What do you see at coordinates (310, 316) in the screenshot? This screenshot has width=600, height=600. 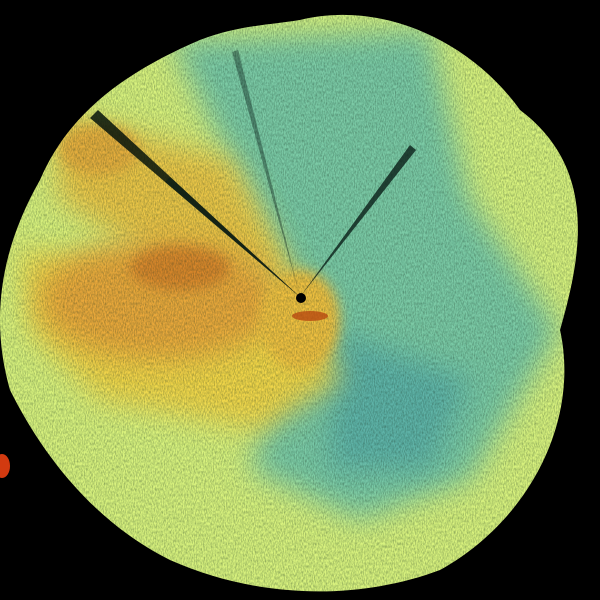 I see `near-echo` at bounding box center [310, 316].